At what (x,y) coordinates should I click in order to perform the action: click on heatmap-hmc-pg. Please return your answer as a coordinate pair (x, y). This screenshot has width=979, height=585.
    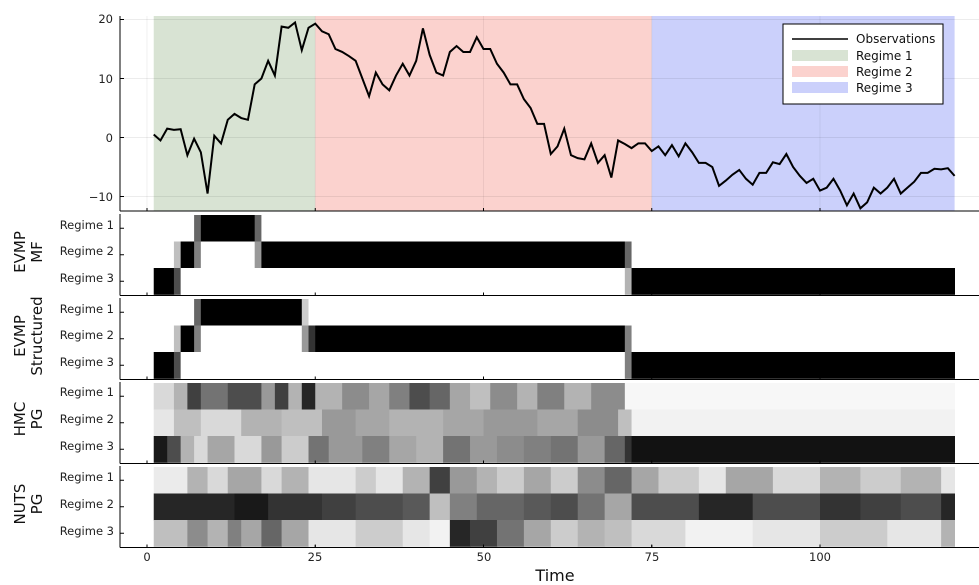
    Looking at the image, I should click on (549, 423).